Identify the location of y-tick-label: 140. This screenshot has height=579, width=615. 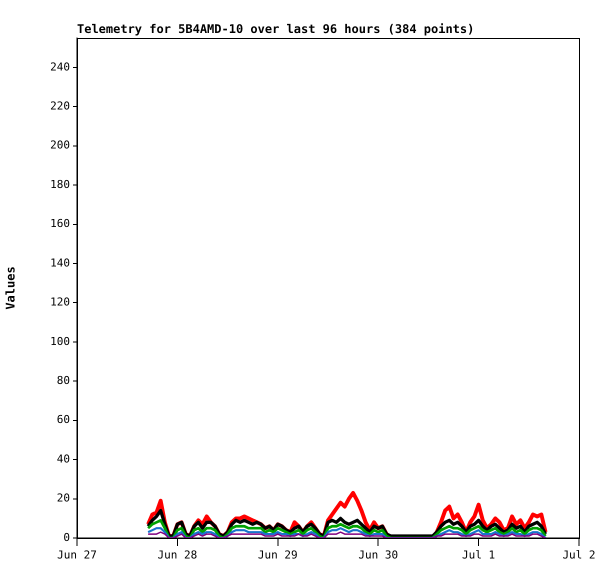
(60, 263).